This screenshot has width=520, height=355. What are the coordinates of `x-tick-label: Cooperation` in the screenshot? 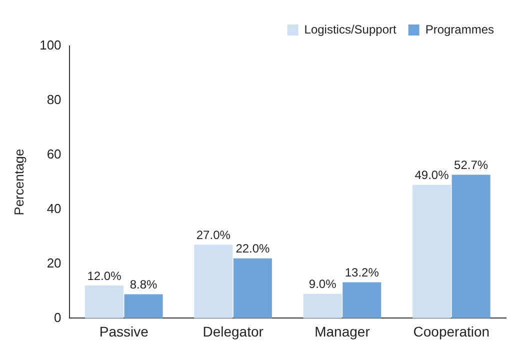 It's located at (451, 331).